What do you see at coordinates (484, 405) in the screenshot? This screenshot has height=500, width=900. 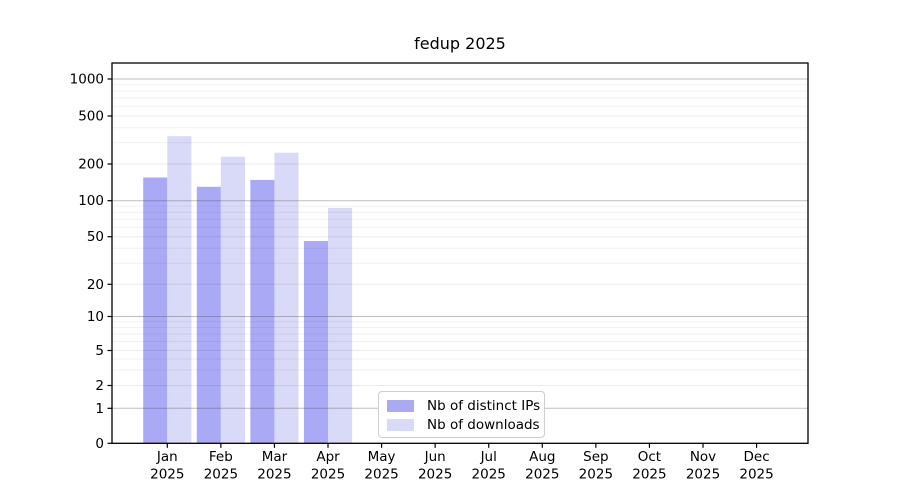 I see `legend-label-distinct-ips: Nb of distinct IPs` at bounding box center [484, 405].